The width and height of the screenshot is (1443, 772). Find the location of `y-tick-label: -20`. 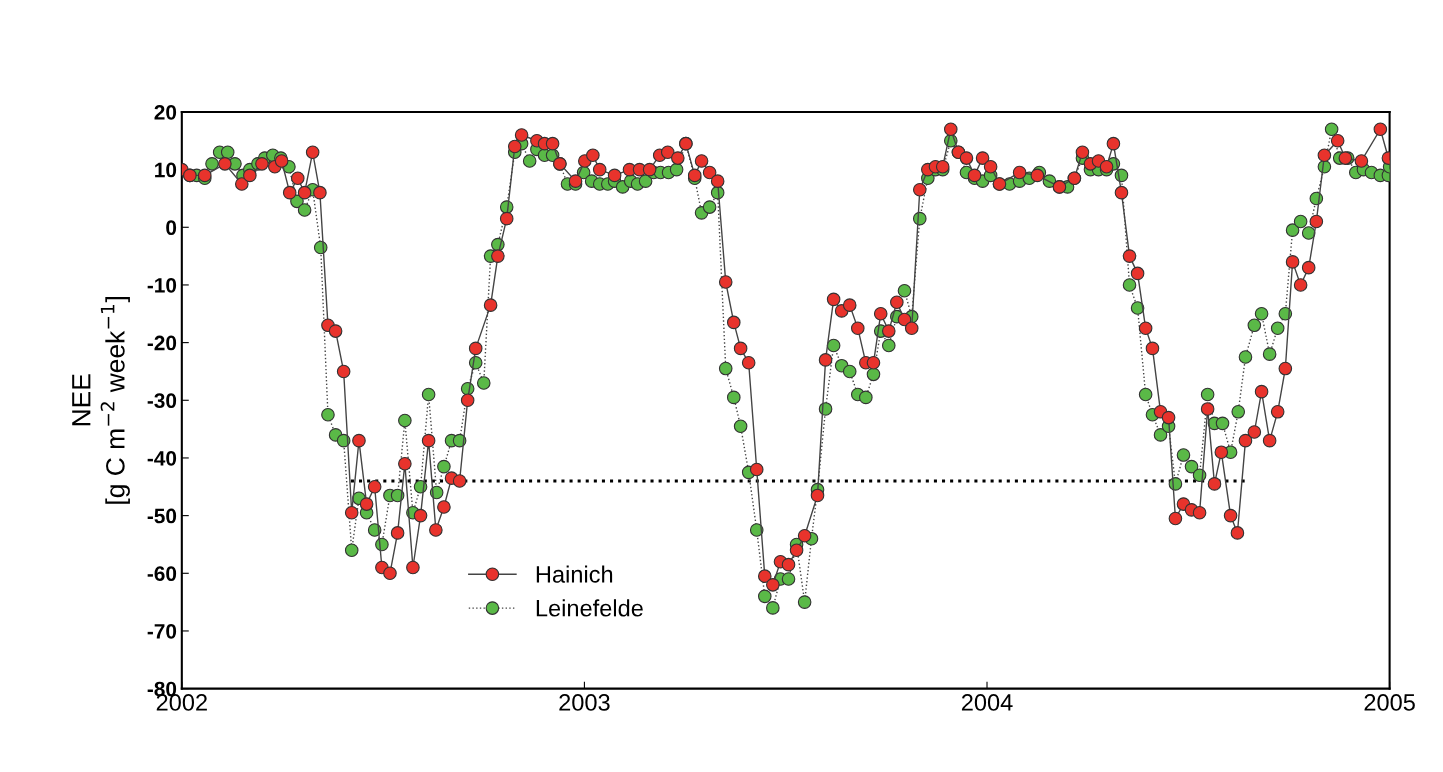

y-tick-label: -20 is located at coordinates (162, 343).